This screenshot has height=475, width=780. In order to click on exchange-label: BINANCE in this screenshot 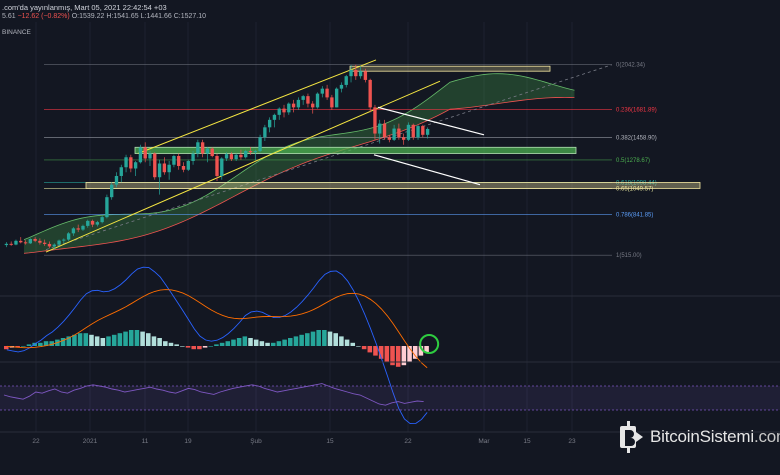, I will do `click(16, 32)`.